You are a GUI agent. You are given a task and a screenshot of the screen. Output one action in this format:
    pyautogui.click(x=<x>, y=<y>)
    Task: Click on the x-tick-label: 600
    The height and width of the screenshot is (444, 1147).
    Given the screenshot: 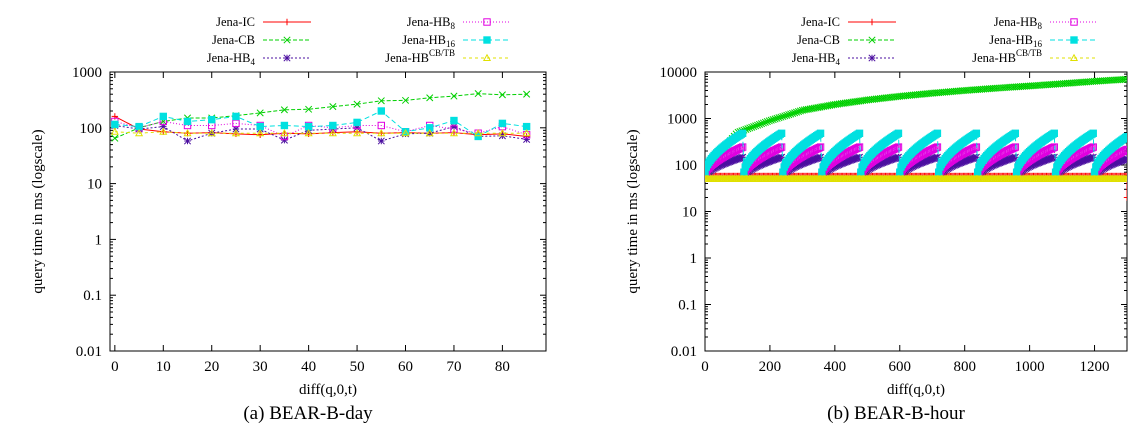 What is the action you would take?
    pyautogui.click(x=900, y=367)
    